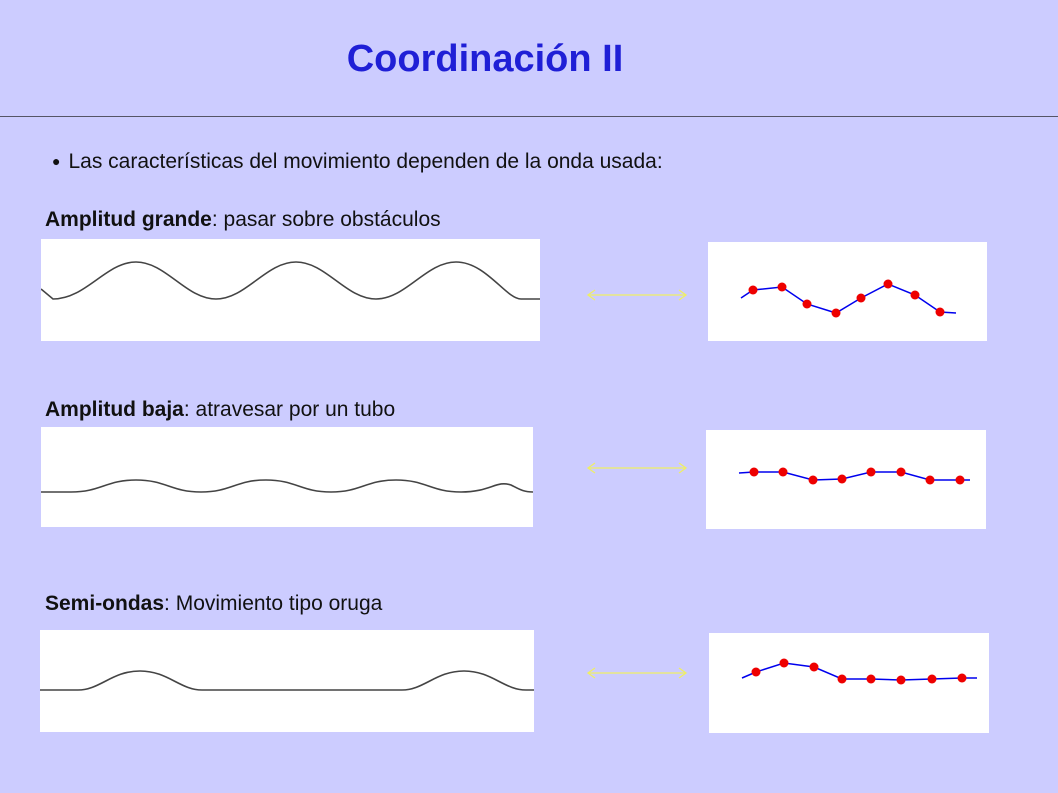  Describe the element at coordinates (287, 486) in the screenshot. I see `wave-low-amplitude` at that location.